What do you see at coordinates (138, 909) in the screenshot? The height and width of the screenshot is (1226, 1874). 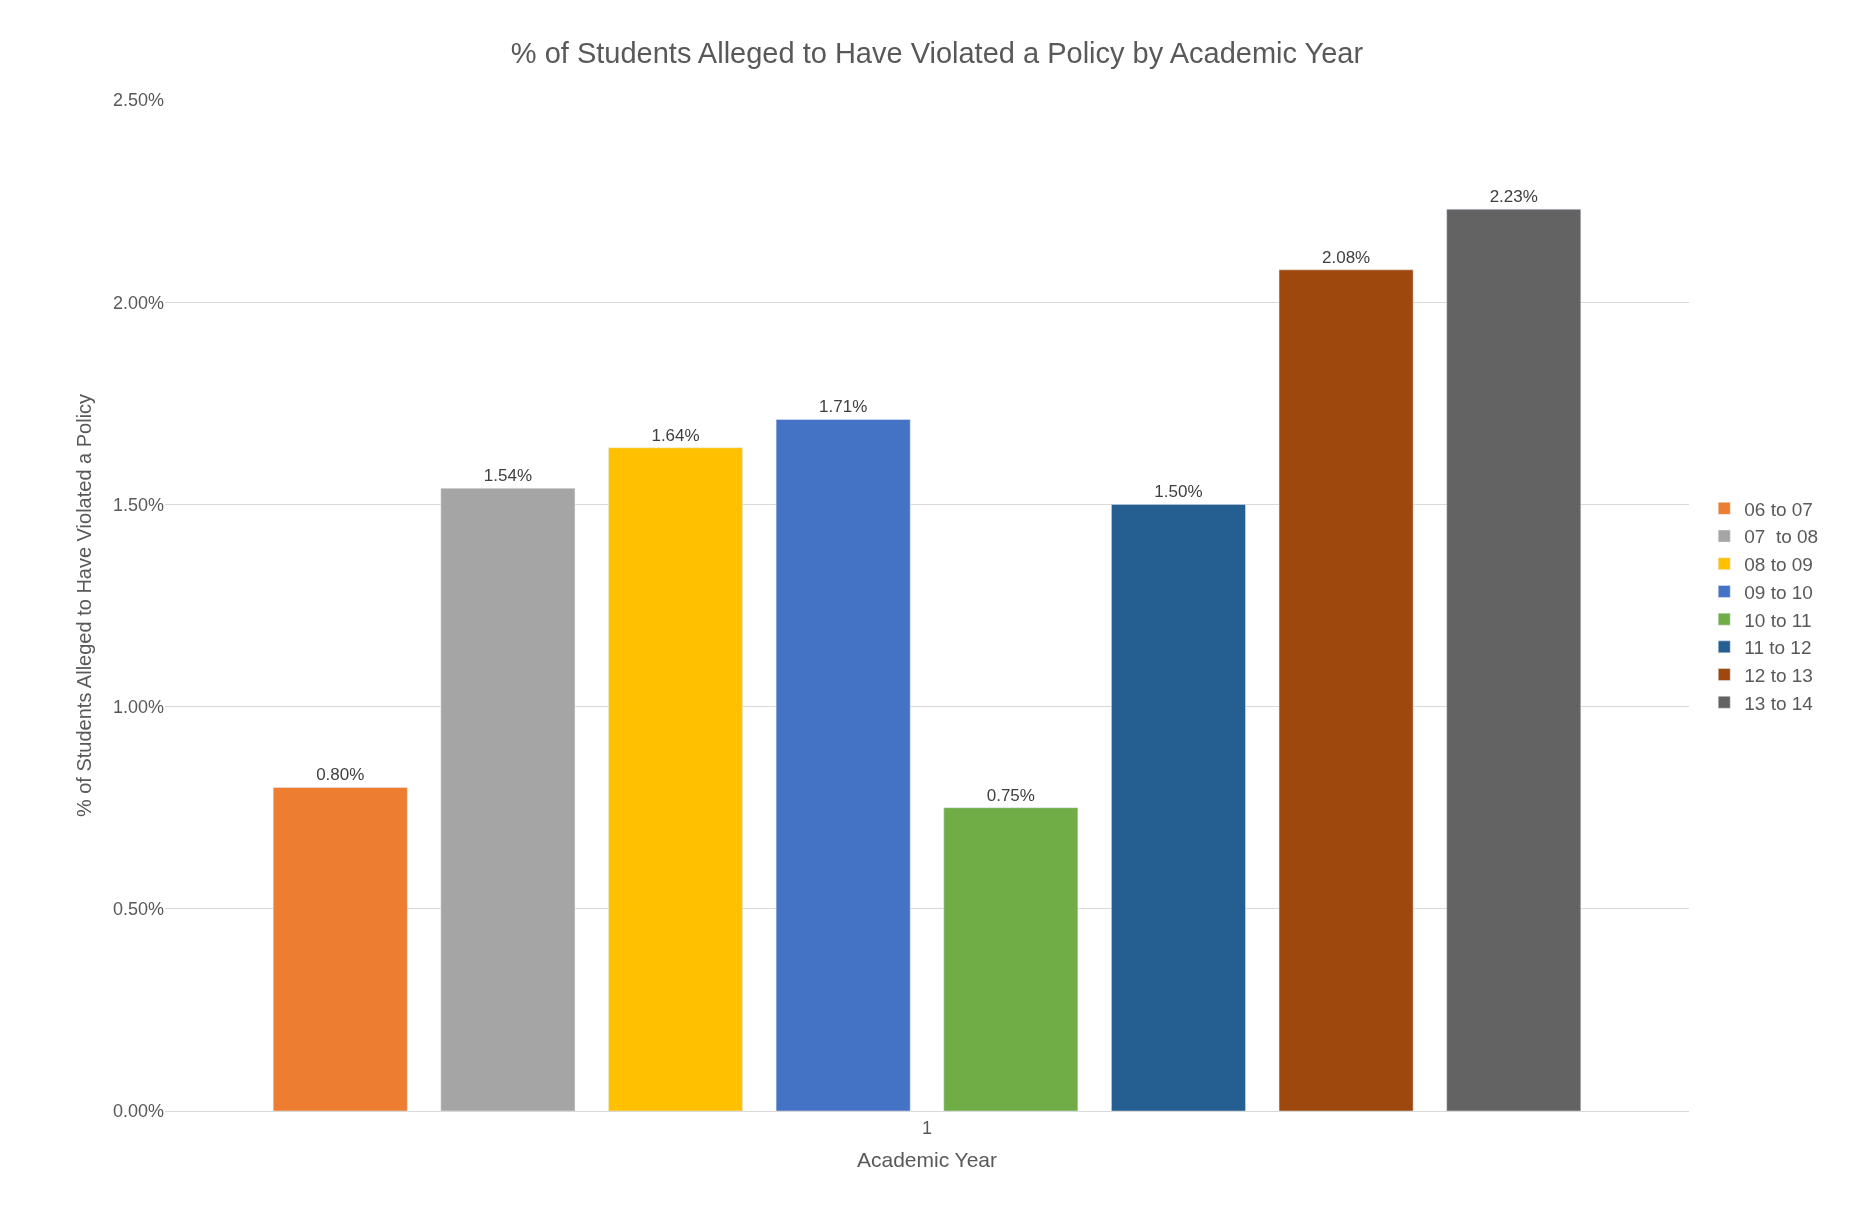 I see `y-tick-label: 0.50%` at bounding box center [138, 909].